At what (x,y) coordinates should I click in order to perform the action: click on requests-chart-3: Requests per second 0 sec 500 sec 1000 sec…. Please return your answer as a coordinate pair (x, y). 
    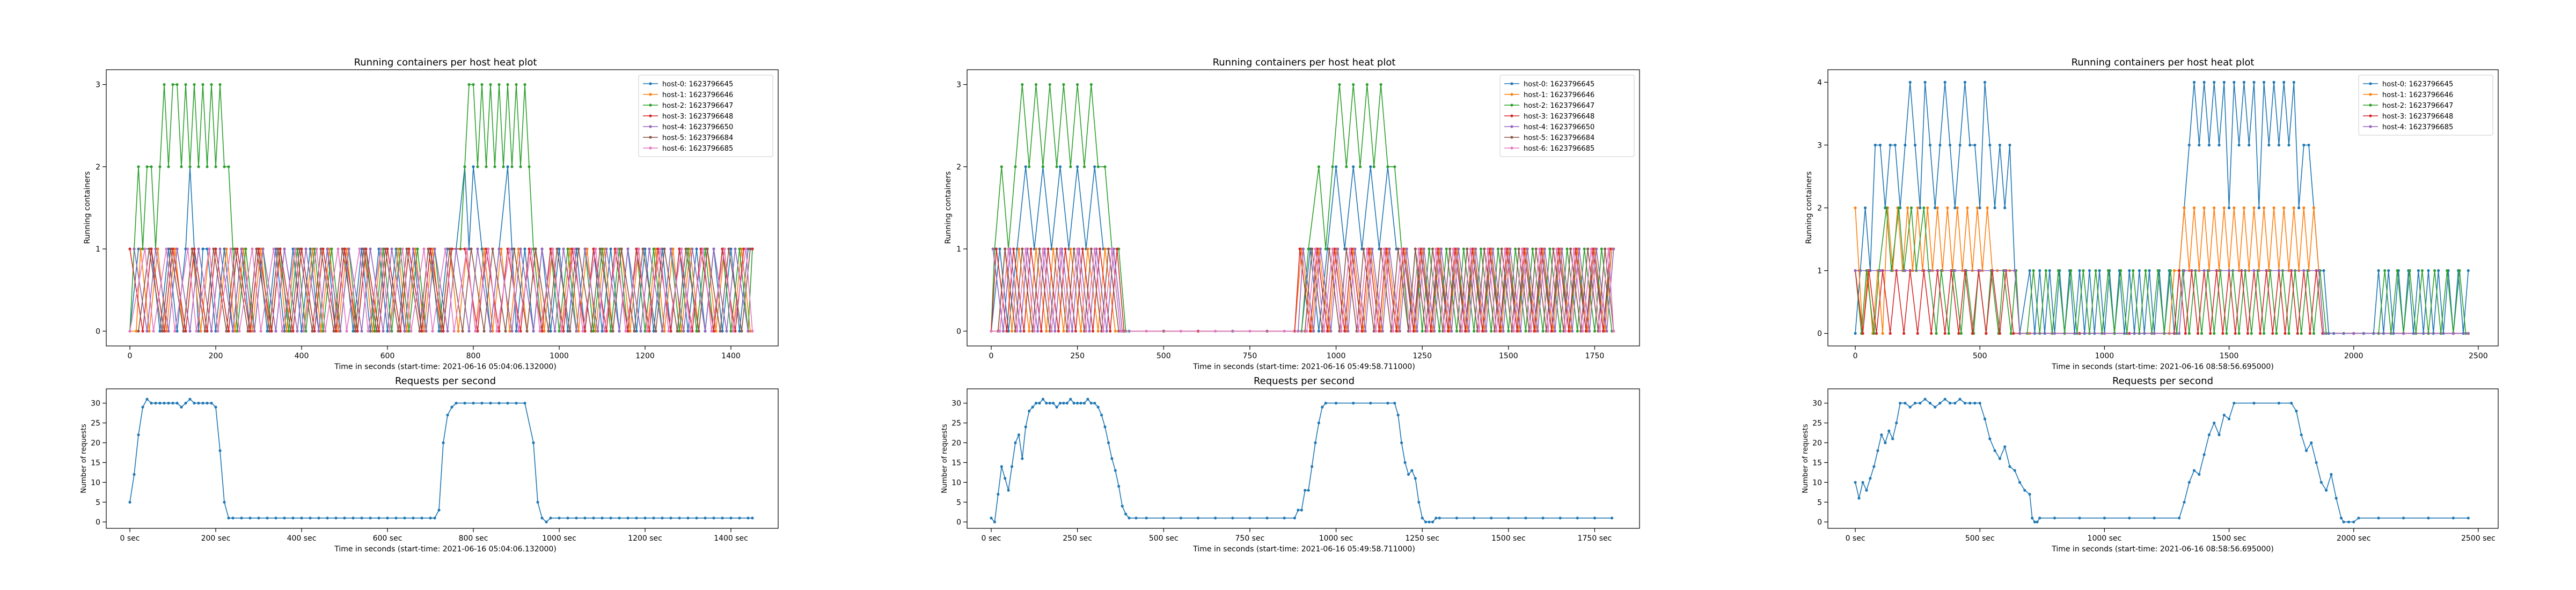
    Looking at the image, I should click on (2150, 464).